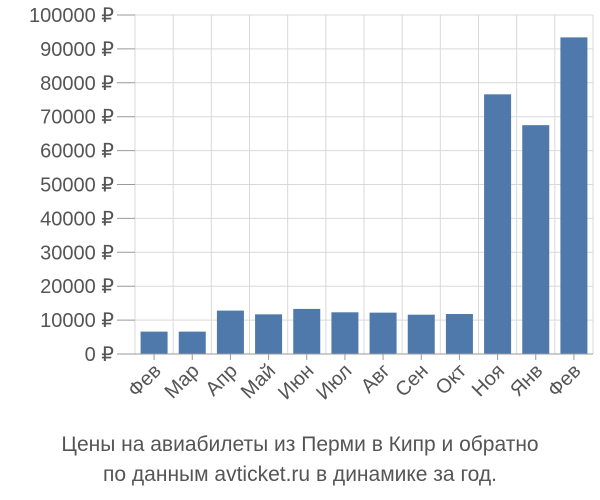 The height and width of the screenshot is (500, 600). What do you see at coordinates (411, 380) in the screenshot?
I see `x-tick-label: Сен` at bounding box center [411, 380].